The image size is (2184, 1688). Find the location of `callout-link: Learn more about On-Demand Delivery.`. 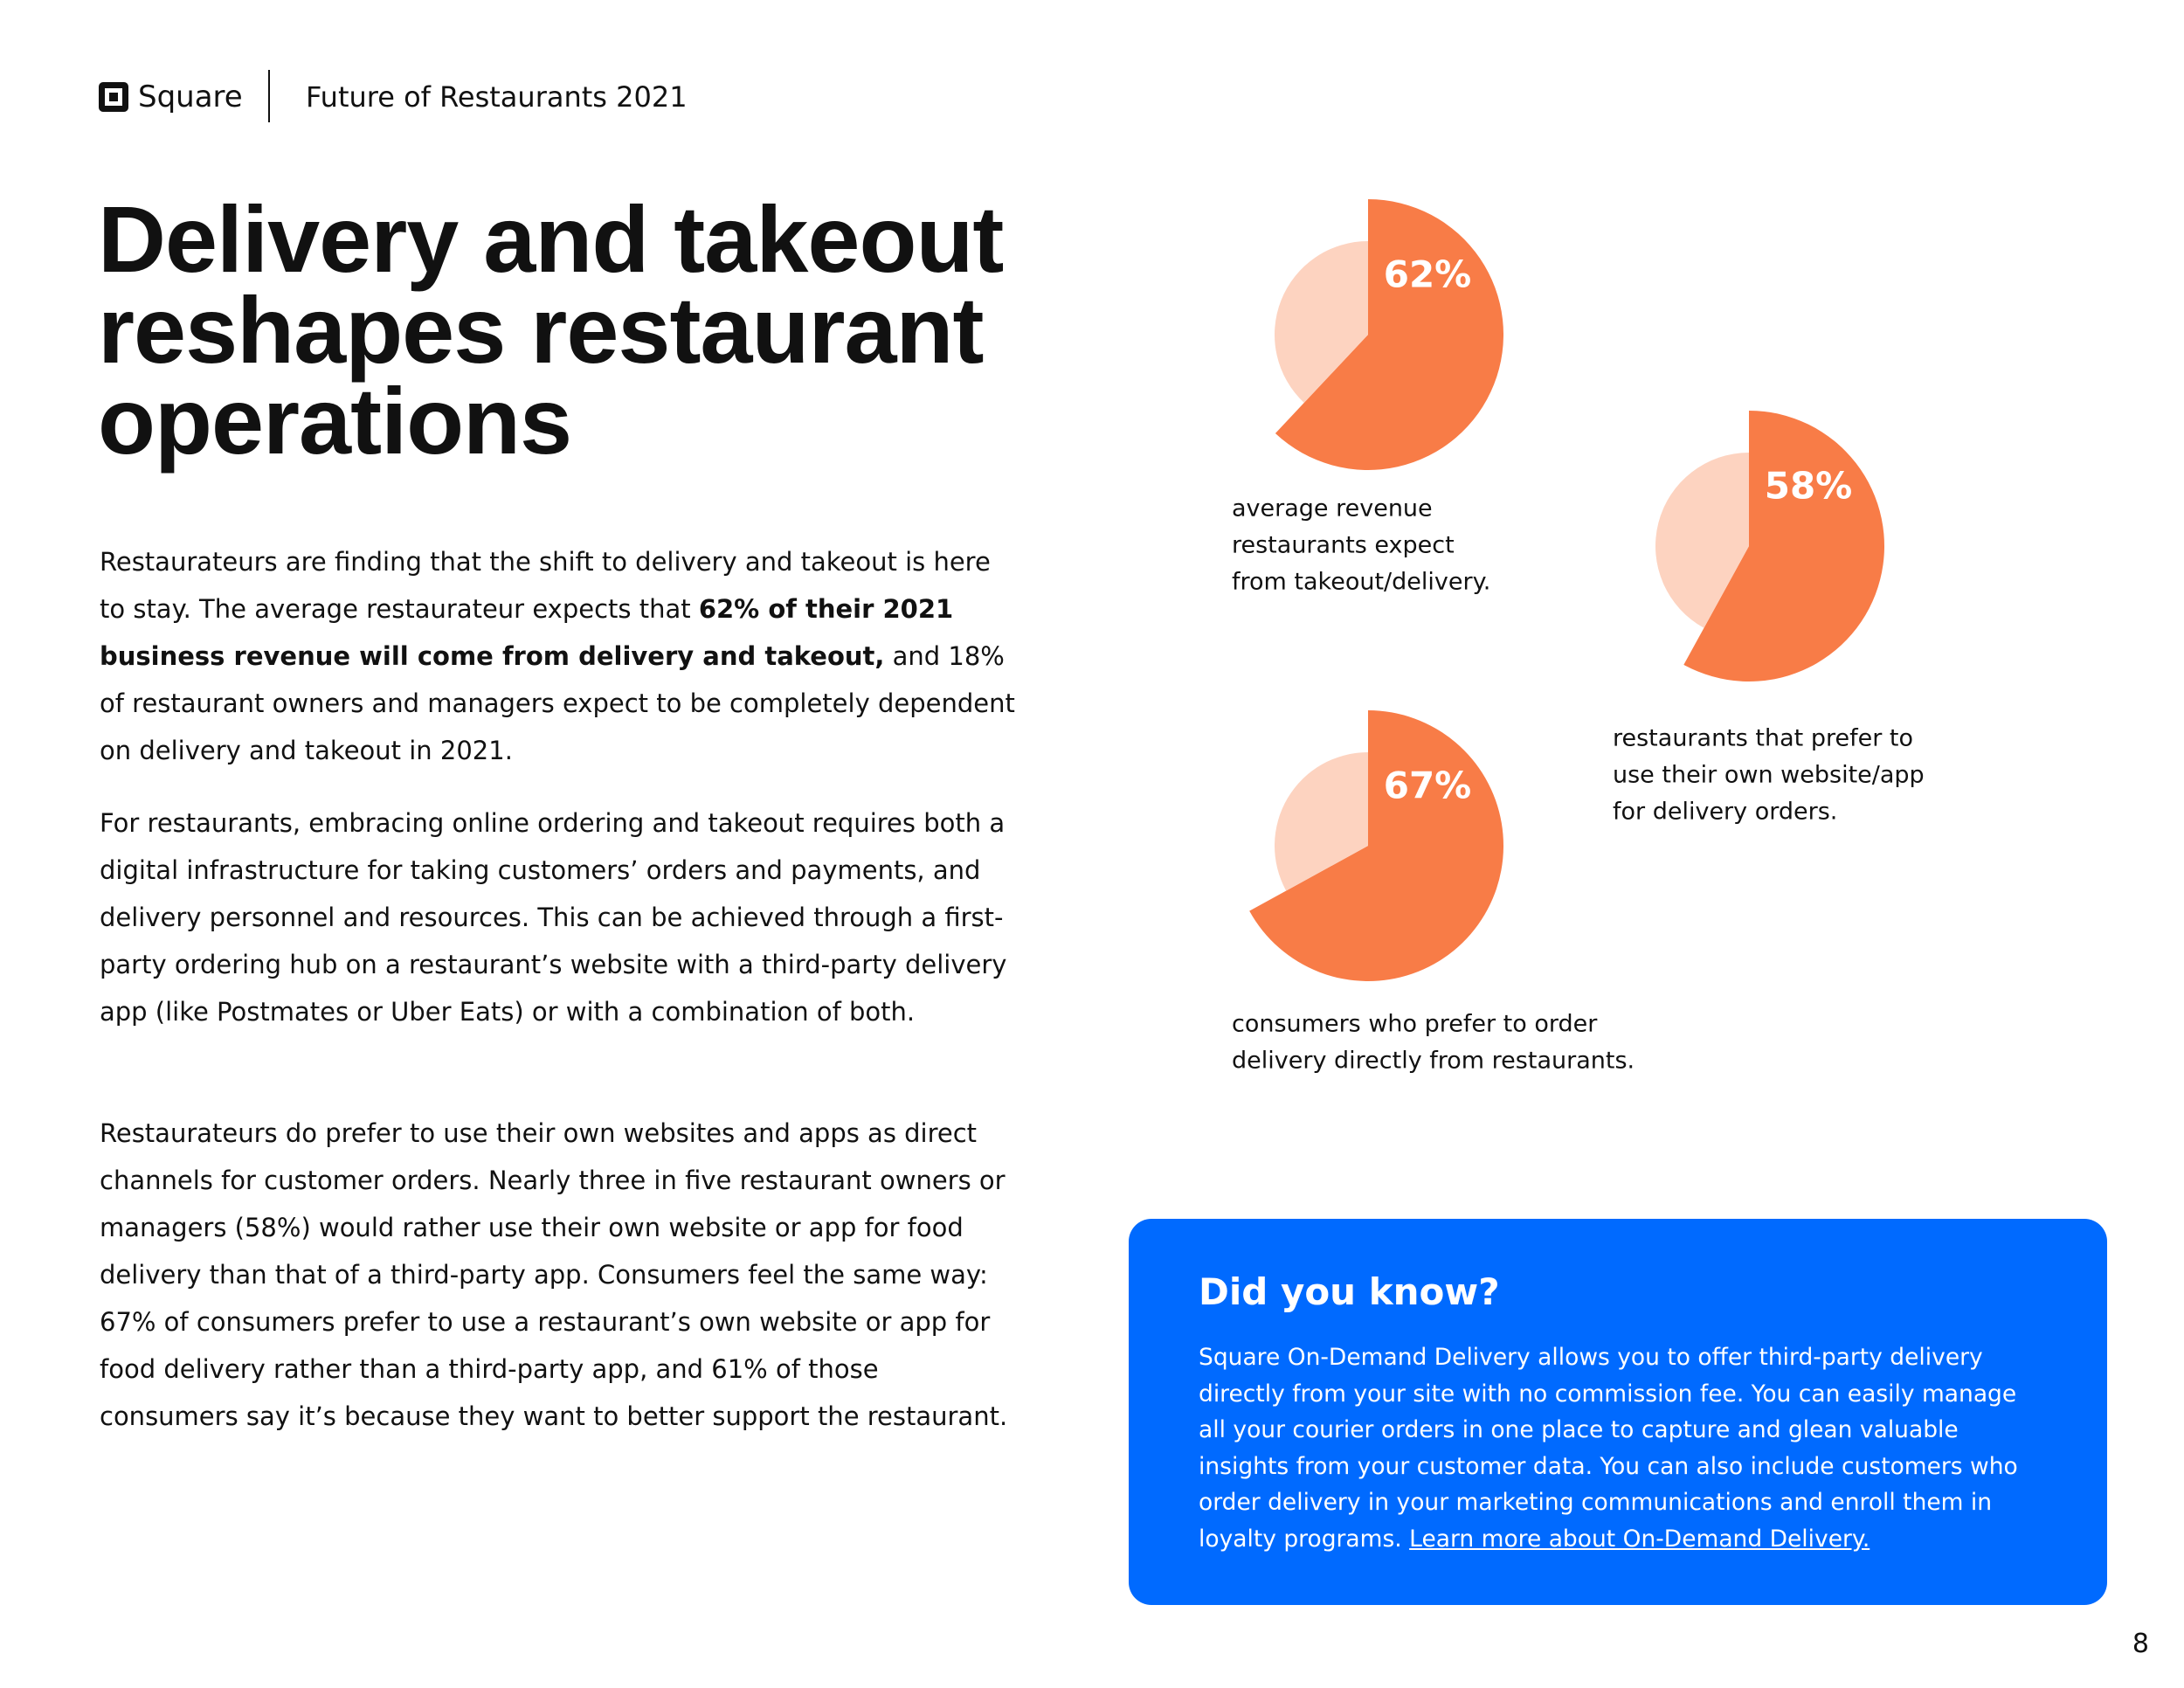

callout-link: Learn more about On-Demand Delivery. is located at coordinates (1639, 1539).